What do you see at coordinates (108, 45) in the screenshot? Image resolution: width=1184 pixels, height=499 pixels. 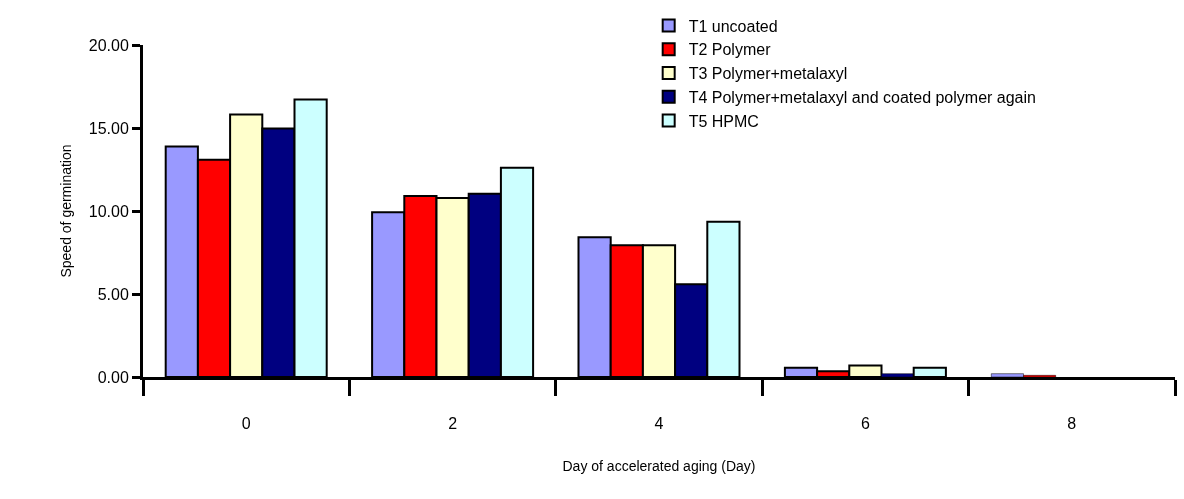 I see `y-tick-label: 20.00` at bounding box center [108, 45].